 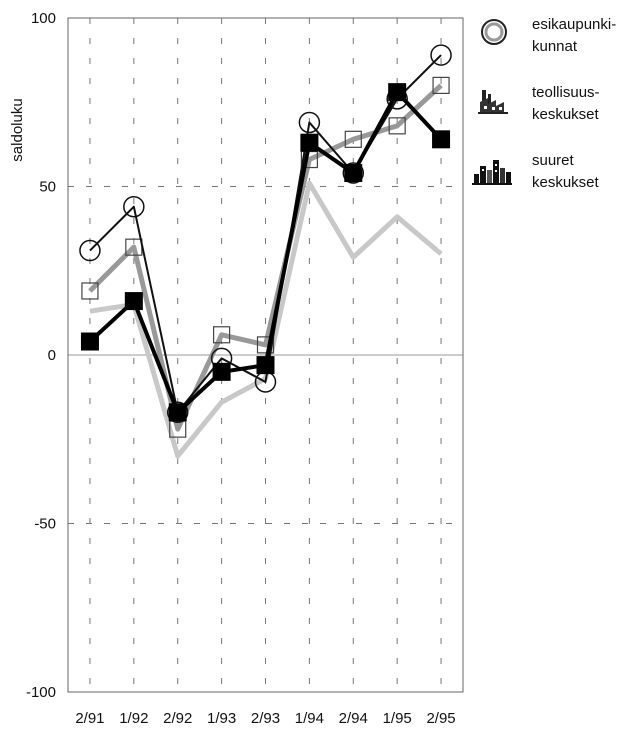 What do you see at coordinates (265, 718) in the screenshot?
I see `x-tick-label: 2/93` at bounding box center [265, 718].